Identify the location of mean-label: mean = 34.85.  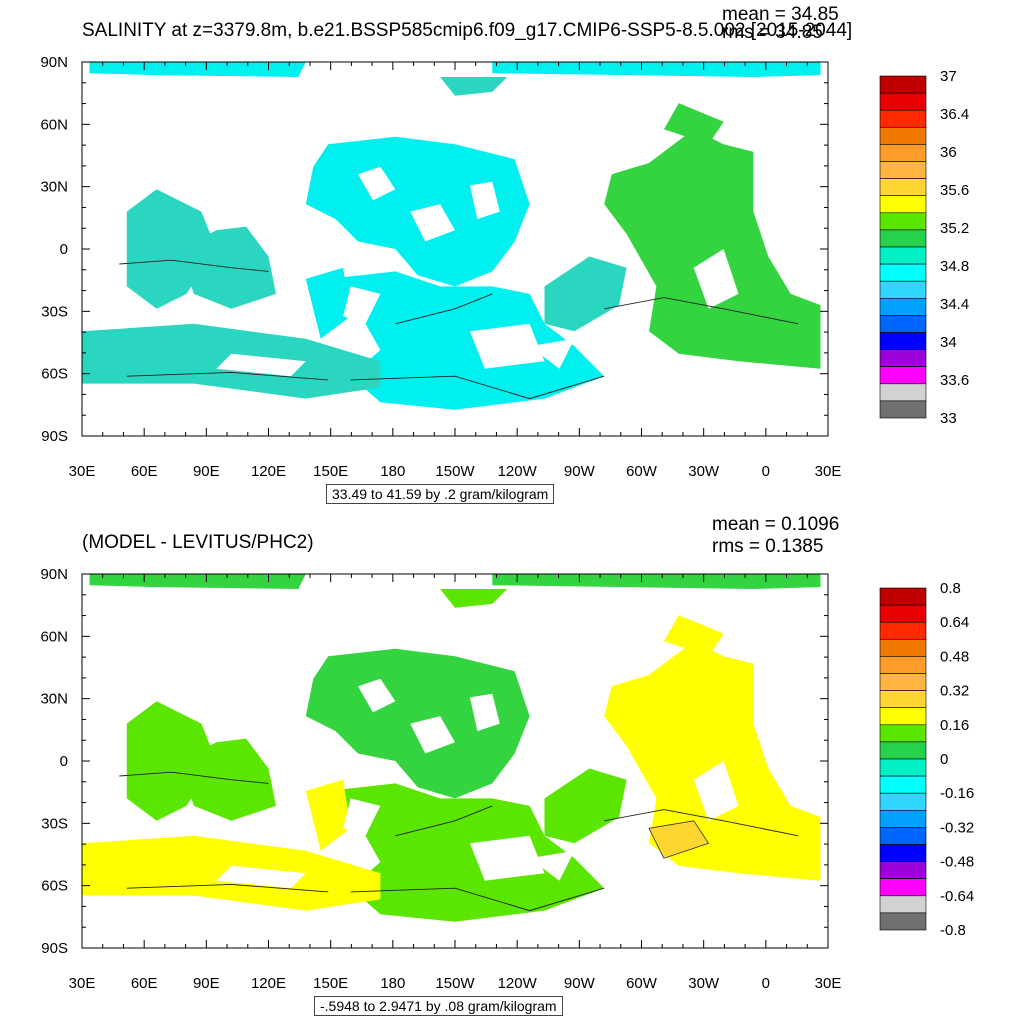
(780, 14).